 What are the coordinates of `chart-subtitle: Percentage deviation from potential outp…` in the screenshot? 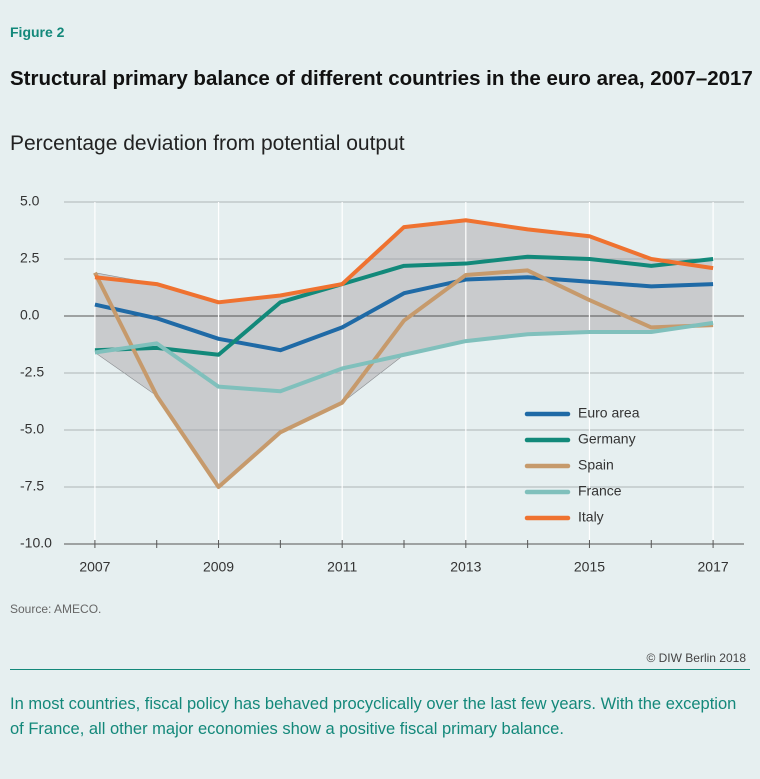 It's located at (207, 143).